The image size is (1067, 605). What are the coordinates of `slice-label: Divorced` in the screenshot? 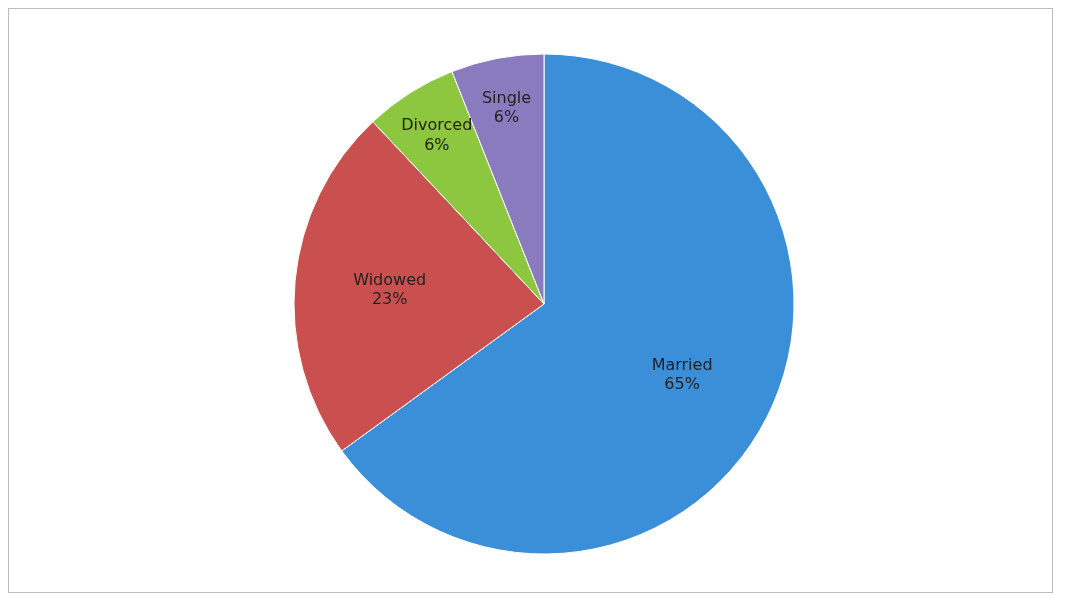 It's located at (437, 125).